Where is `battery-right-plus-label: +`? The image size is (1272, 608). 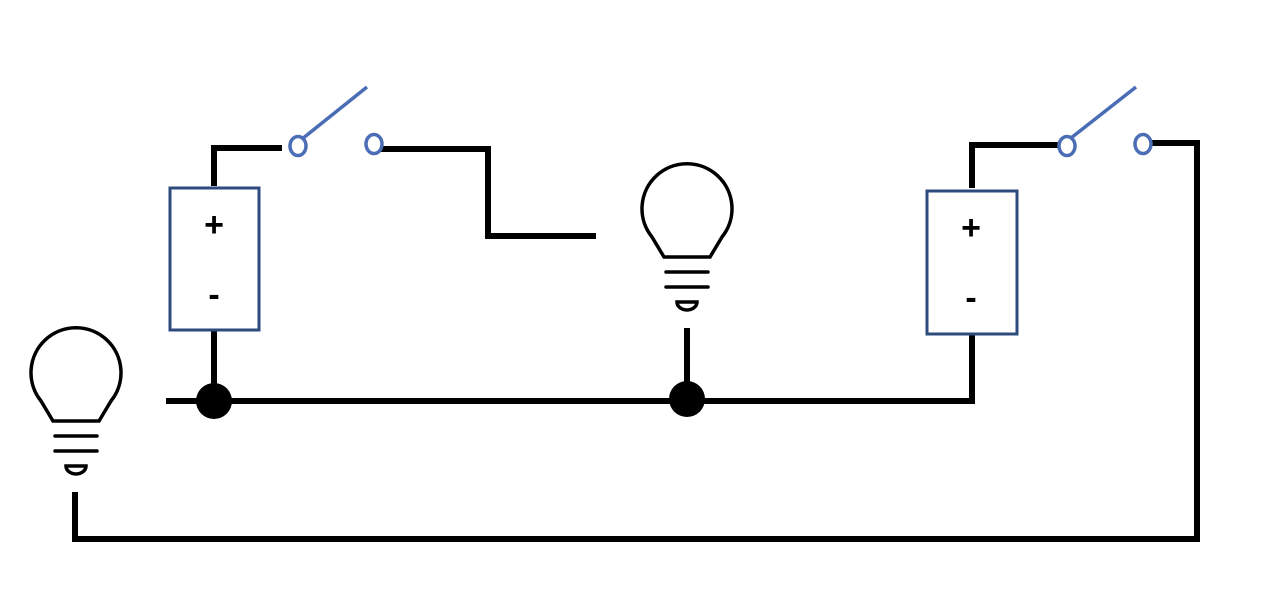
battery-right-plus-label: + is located at coordinates (971, 228).